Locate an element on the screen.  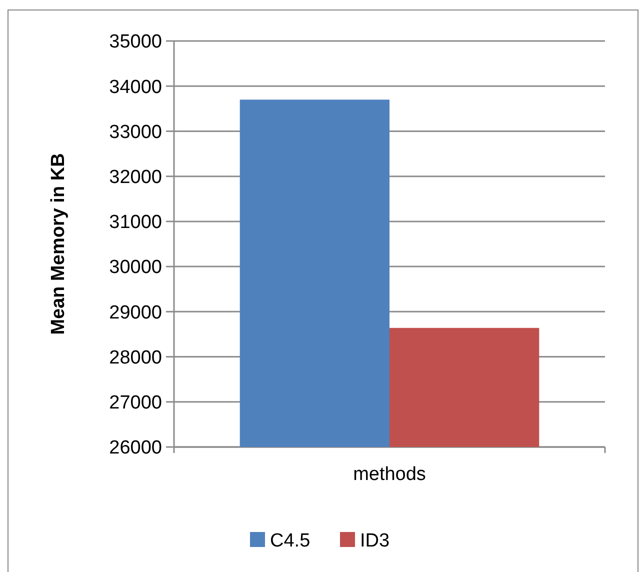
y-axis-title: Mean Memory in KB is located at coordinates (58, 244).